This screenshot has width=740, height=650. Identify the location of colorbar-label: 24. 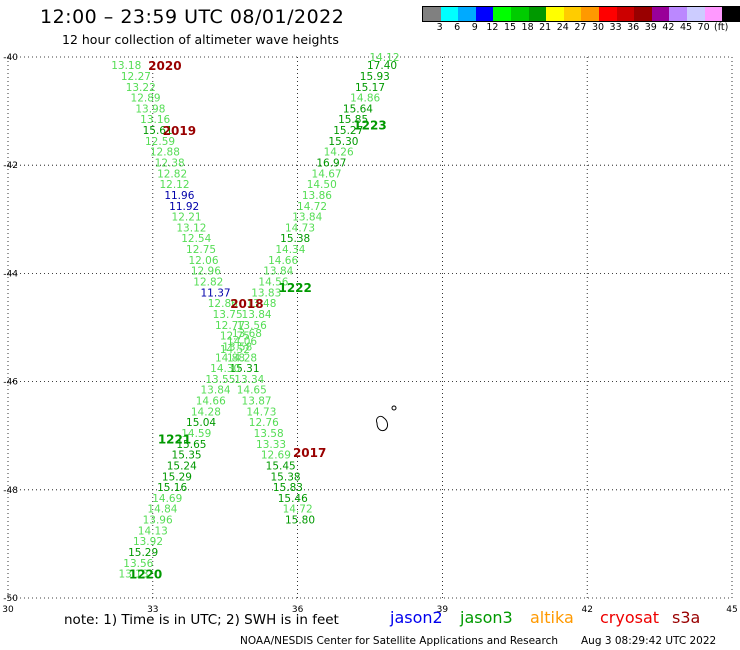
(562, 27).